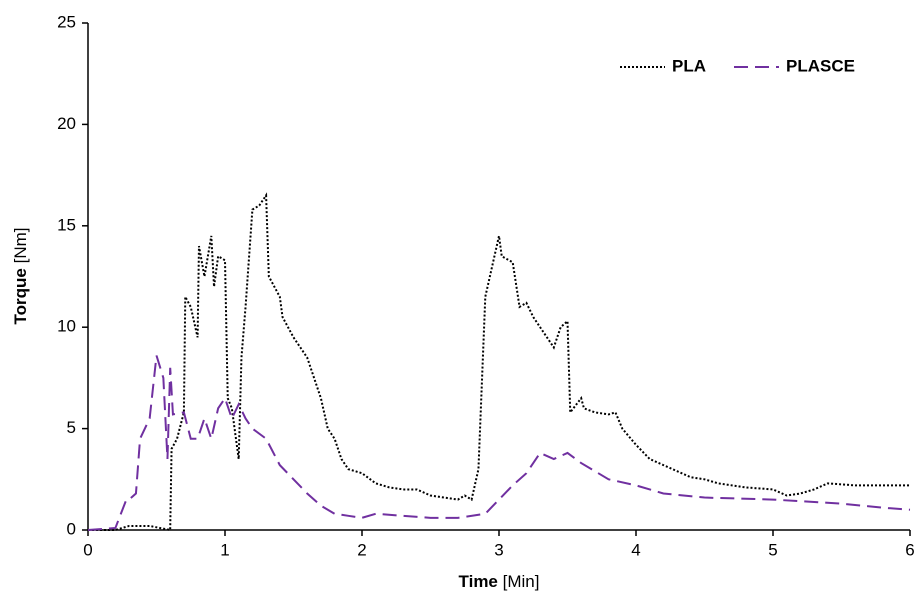  Describe the element at coordinates (66, 326) in the screenshot. I see `y-tick-label: 10` at that location.